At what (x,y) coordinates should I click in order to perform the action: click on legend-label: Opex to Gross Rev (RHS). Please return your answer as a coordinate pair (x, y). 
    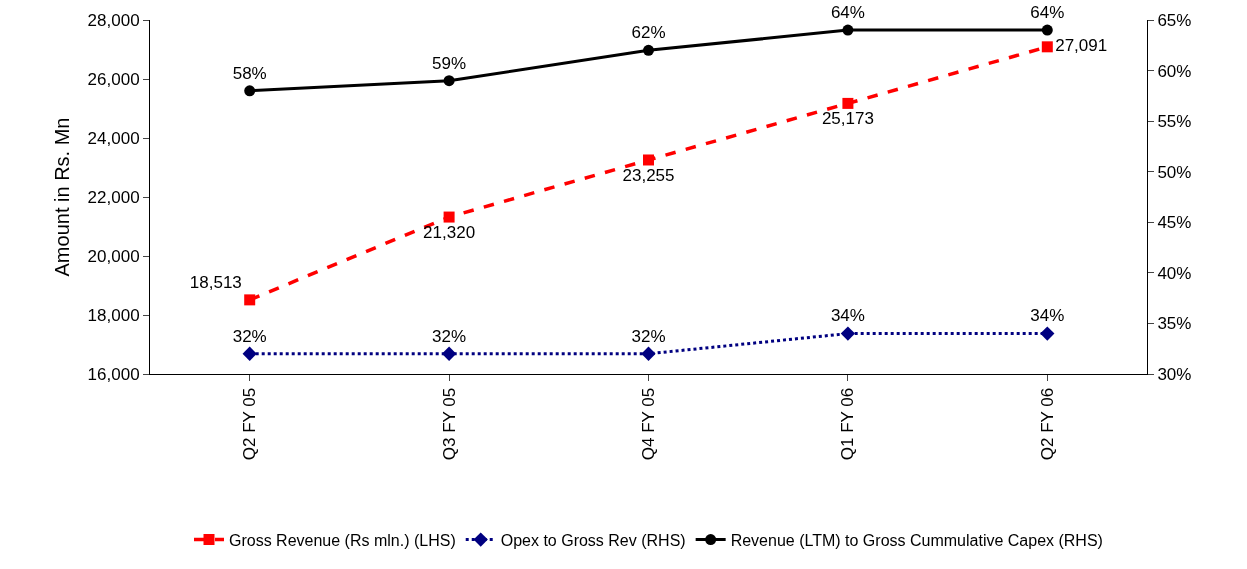
    Looking at the image, I should click on (593, 540).